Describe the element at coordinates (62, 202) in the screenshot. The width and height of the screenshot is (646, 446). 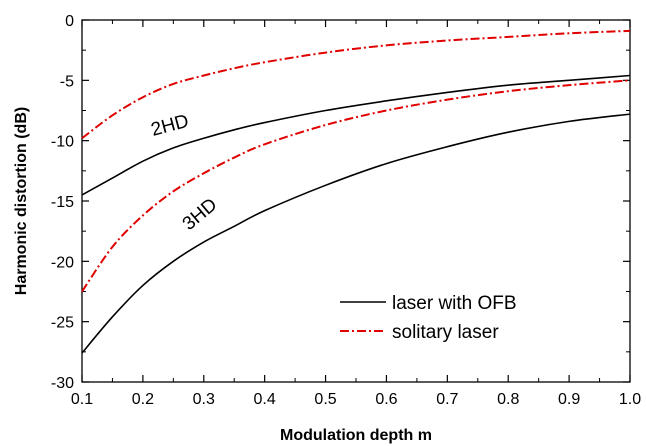
I see `y-tick-label: -15` at that location.